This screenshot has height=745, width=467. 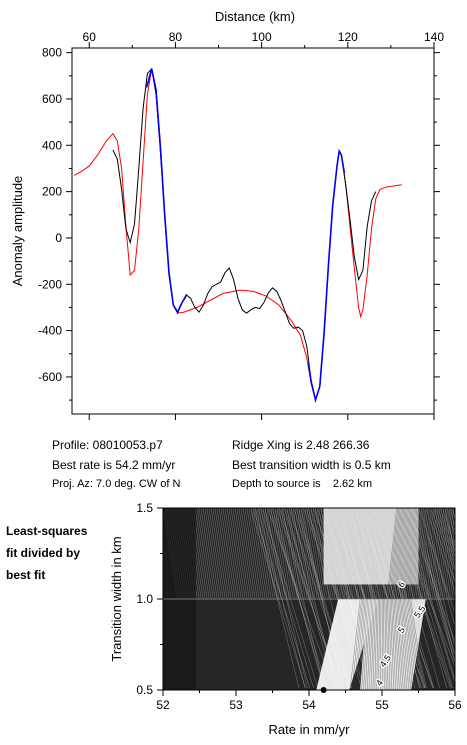 I want to click on profile-y-tick-label: 400, so click(x=52, y=145).